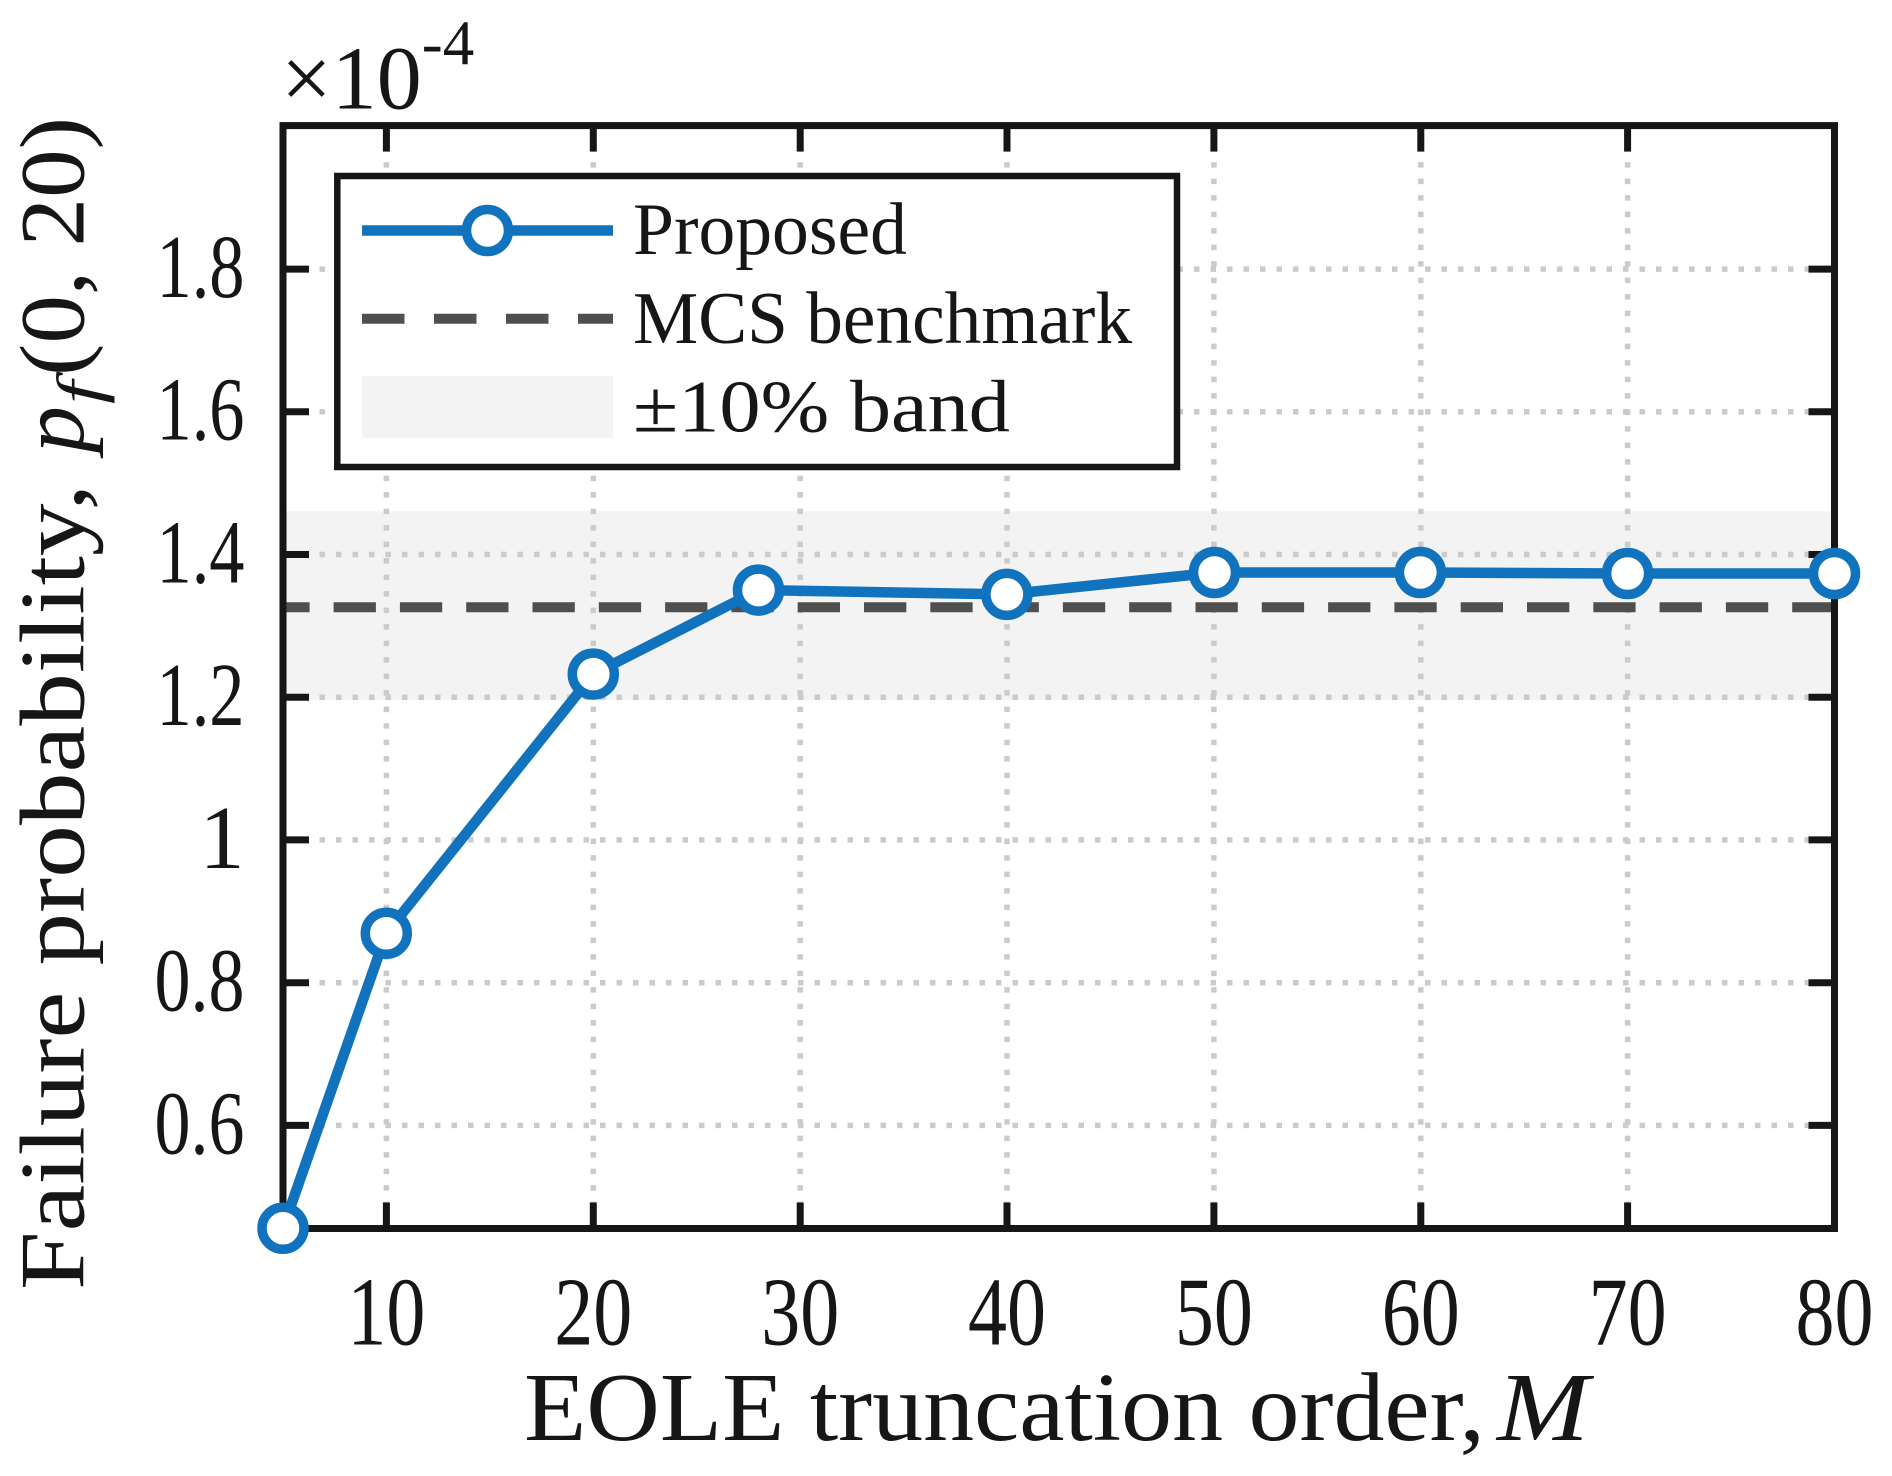  What do you see at coordinates (222, 838) in the screenshot?
I see `svg-text: 1` at bounding box center [222, 838].